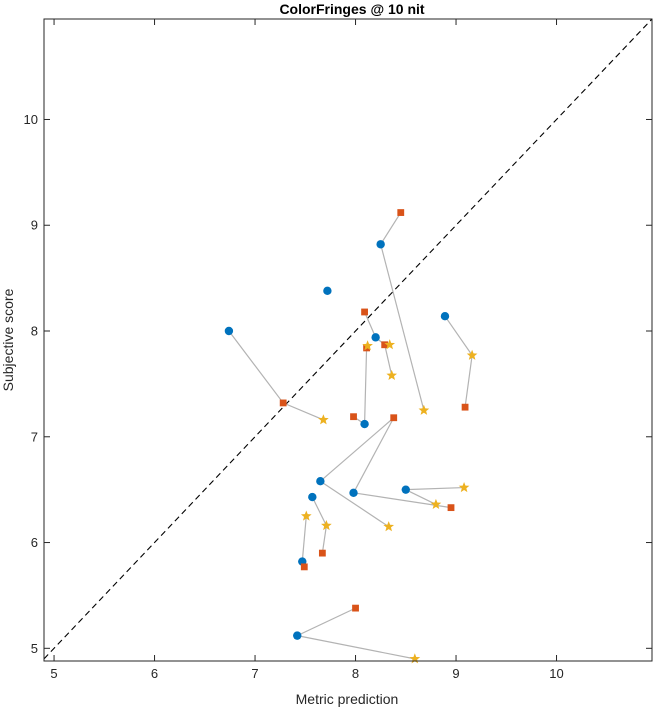  I want to click on x-tick-label: 5, so click(53, 673).